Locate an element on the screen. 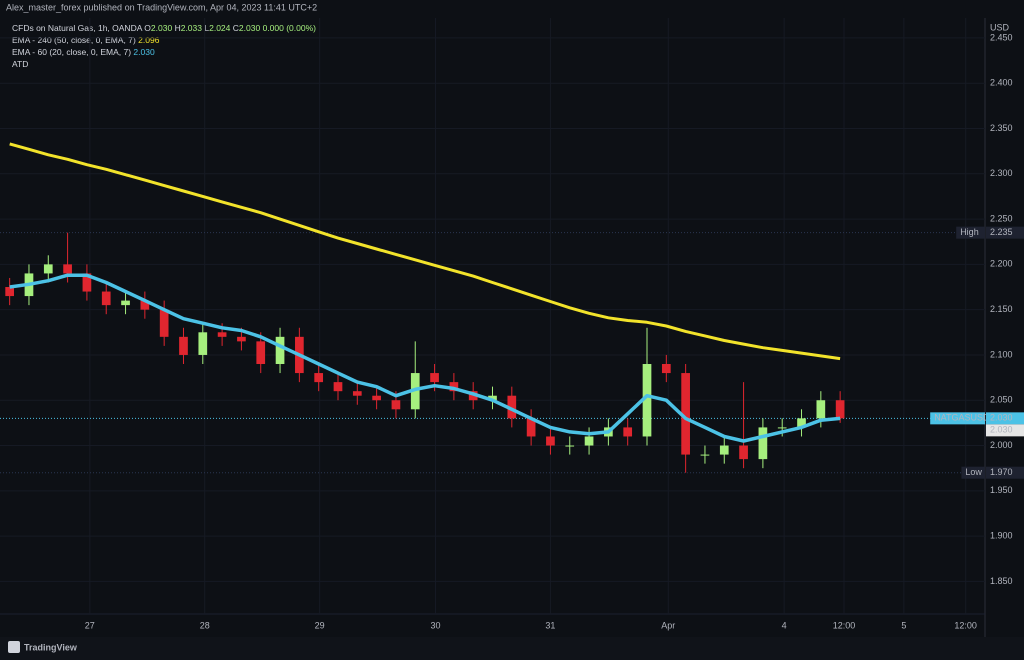 Image resolution: width=1024 pixels, height=660 pixels. y-tick-label: 2.050 is located at coordinates (1001, 400).